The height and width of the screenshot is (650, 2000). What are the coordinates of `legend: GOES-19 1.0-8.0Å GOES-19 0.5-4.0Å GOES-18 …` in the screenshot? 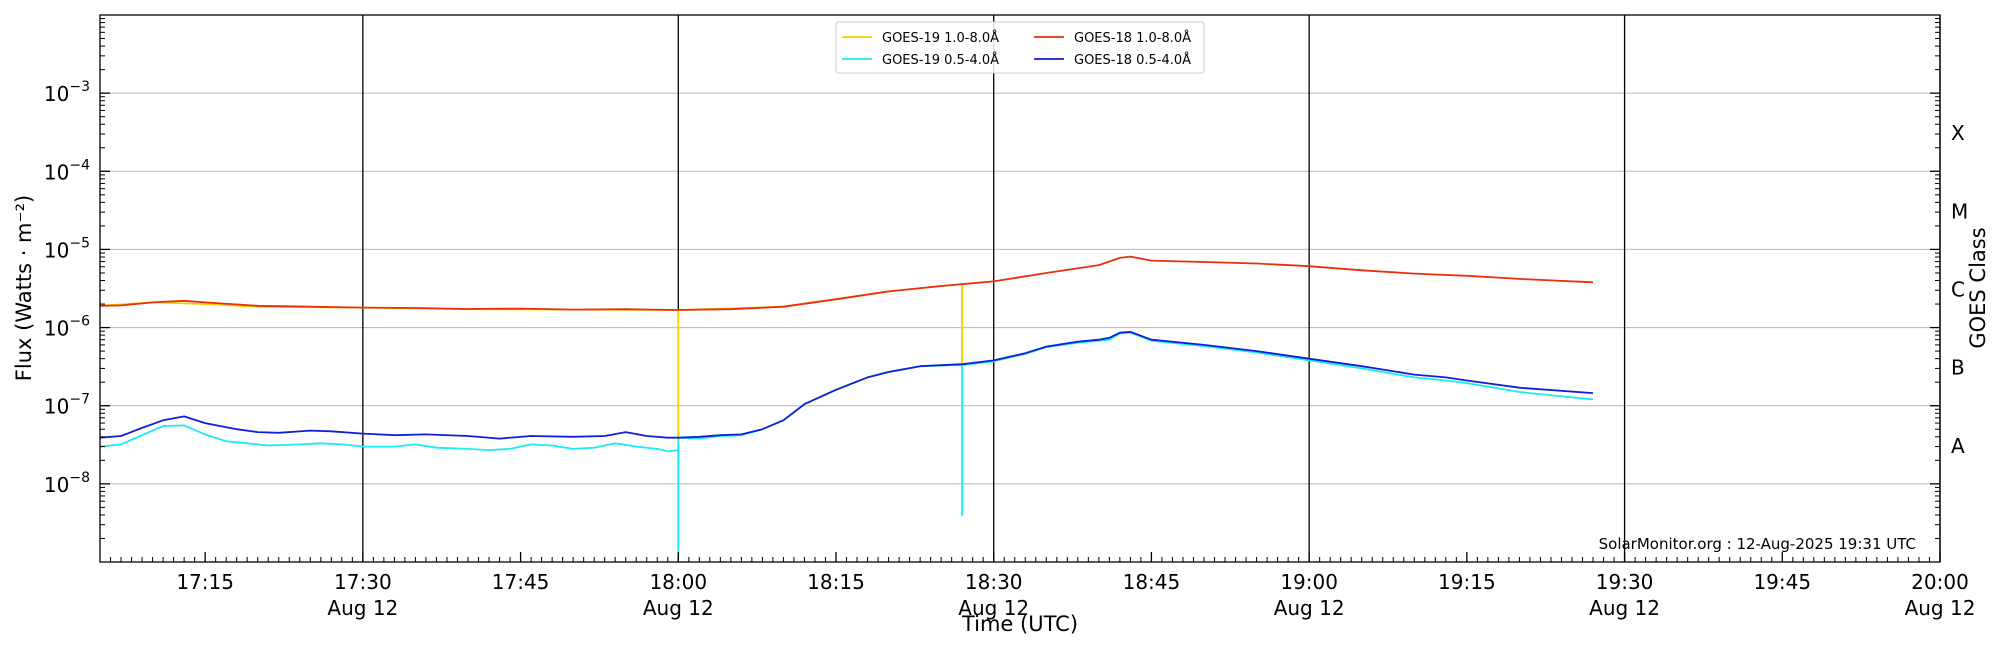 It's located at (1020, 47).